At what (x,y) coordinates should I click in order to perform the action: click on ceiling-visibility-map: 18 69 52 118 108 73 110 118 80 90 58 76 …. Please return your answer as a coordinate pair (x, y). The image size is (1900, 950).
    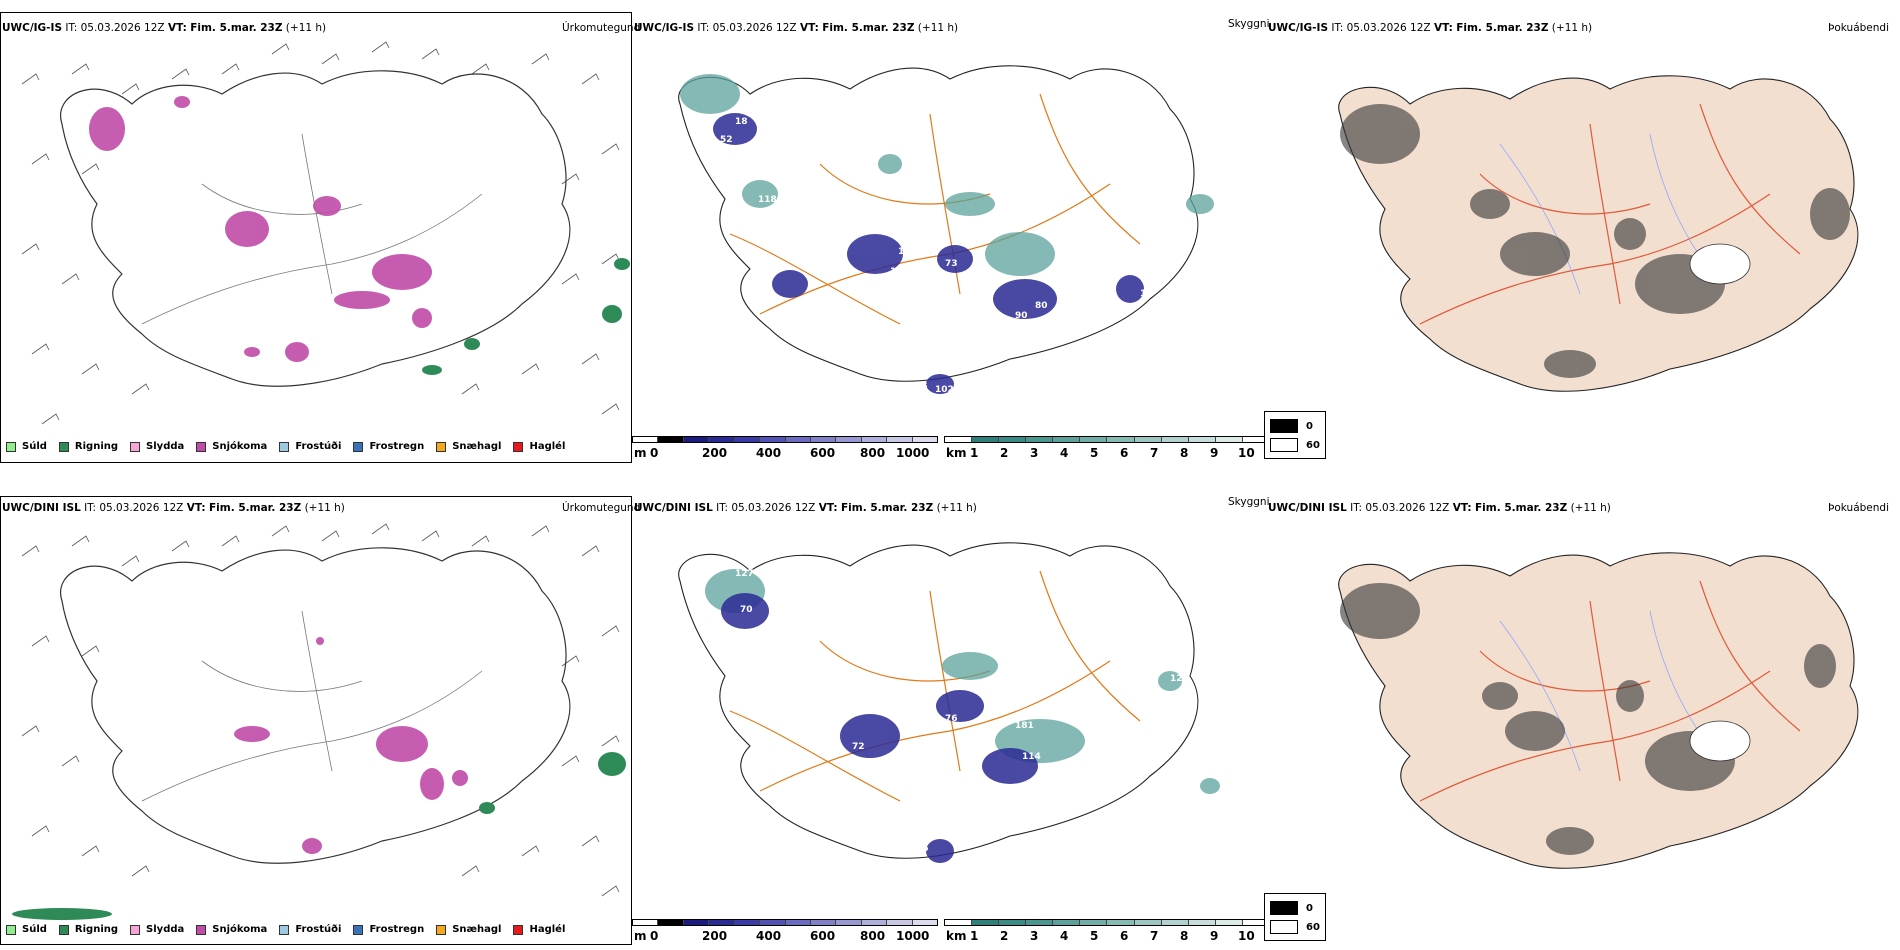
    Looking at the image, I should click on (946, 230).